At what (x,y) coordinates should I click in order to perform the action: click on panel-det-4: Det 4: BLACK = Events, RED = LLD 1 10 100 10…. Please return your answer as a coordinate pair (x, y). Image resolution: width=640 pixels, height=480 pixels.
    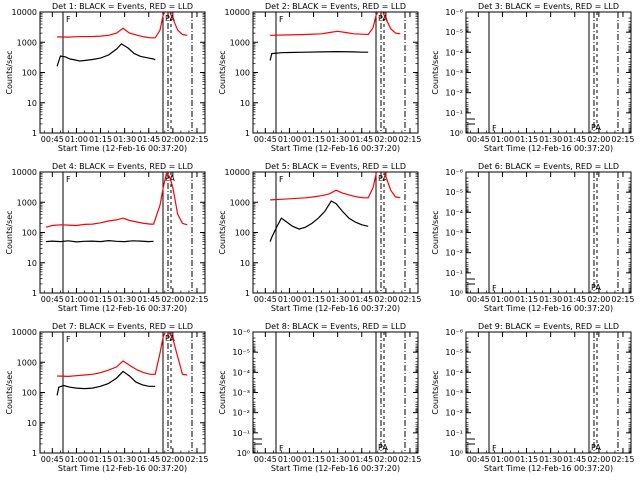
    Looking at the image, I should click on (106, 237).